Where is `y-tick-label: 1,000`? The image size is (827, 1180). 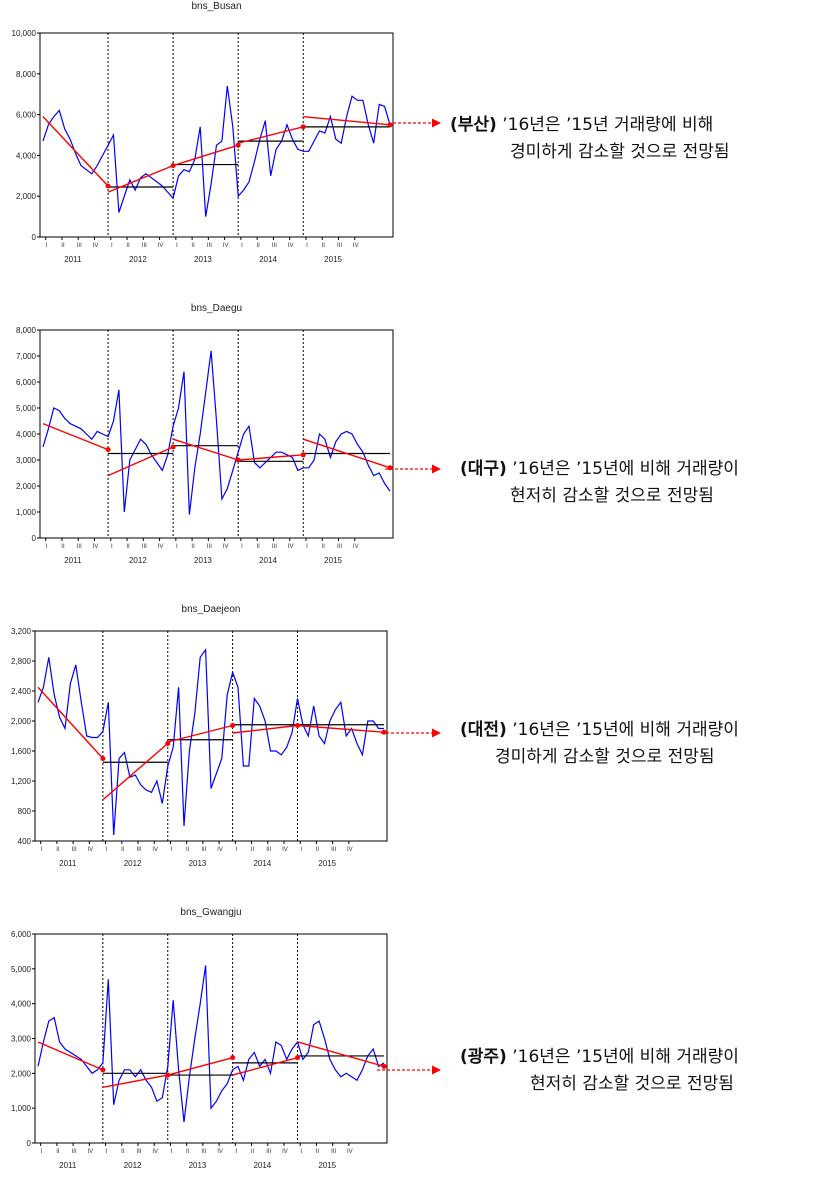 y-tick-label: 1,000 is located at coordinates (26, 512).